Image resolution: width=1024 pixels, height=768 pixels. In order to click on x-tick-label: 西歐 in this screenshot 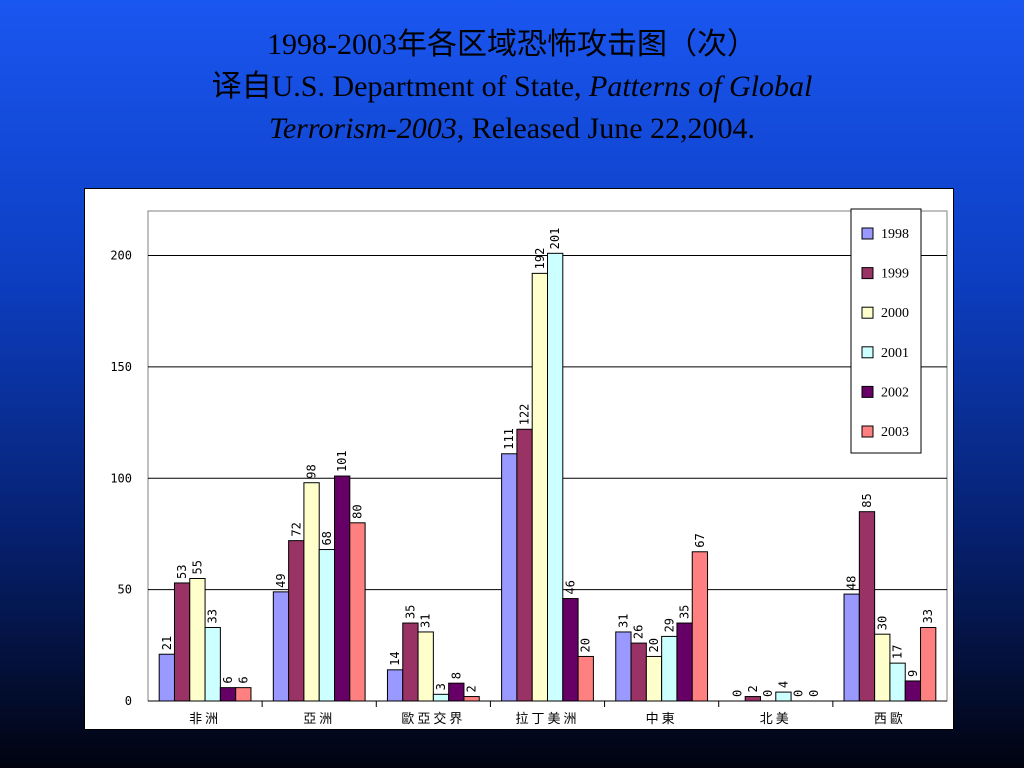, I will do `click(890, 719)`.